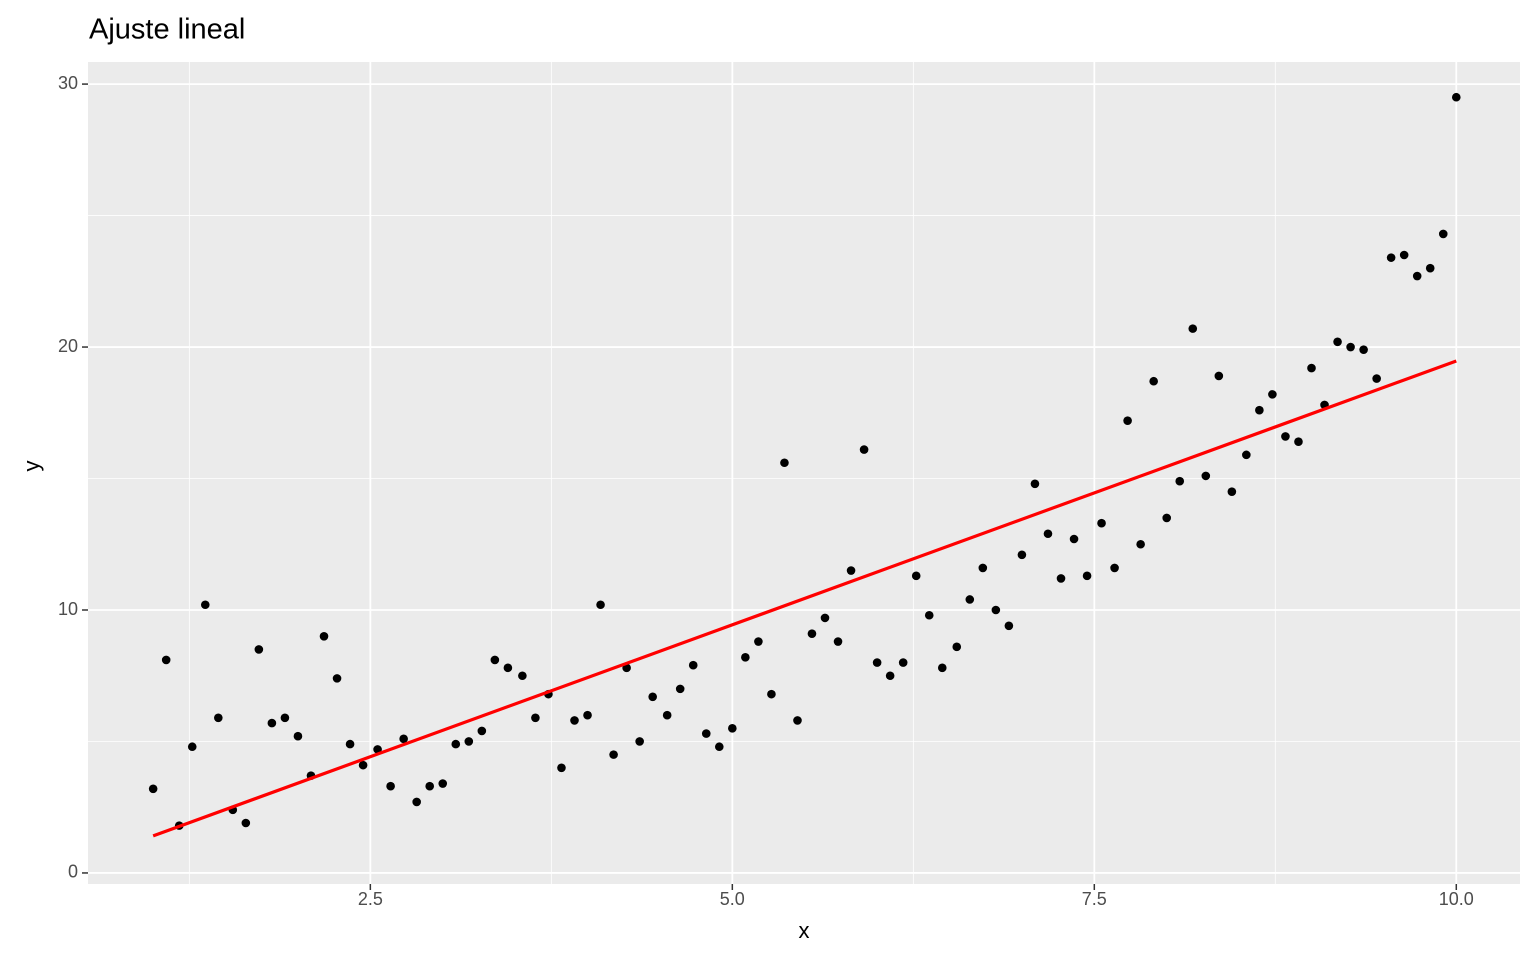 The height and width of the screenshot is (960, 1536). Describe the element at coordinates (31, 466) in the screenshot. I see `y-axis-label: y` at that location.